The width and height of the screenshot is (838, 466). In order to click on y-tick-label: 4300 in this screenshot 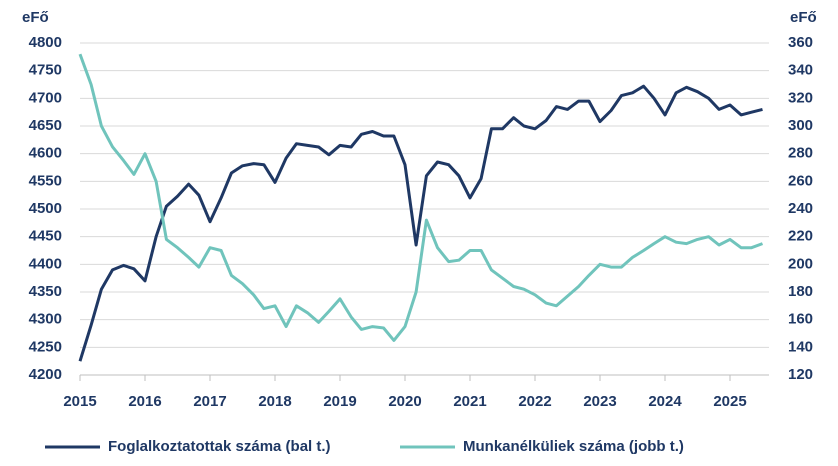, I will do `click(45, 319)`.